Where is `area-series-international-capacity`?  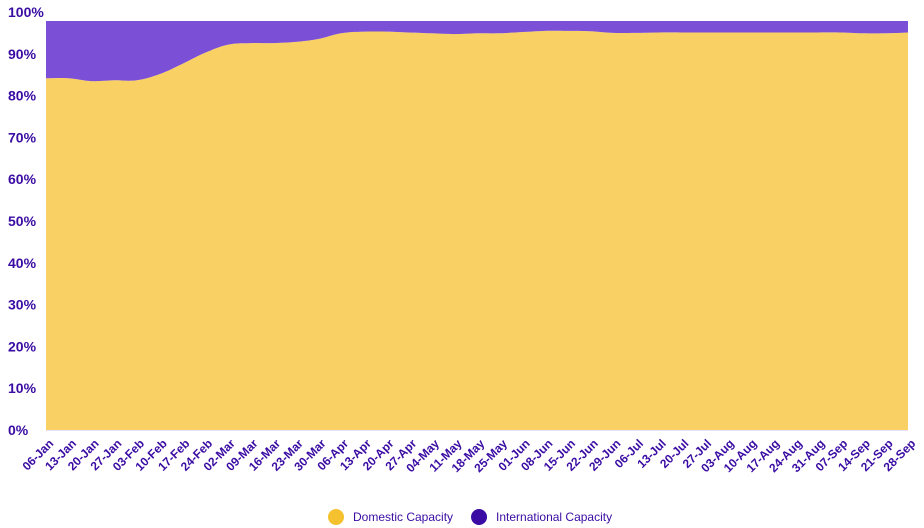
area-series-international-capacity is located at coordinates (477, 51).